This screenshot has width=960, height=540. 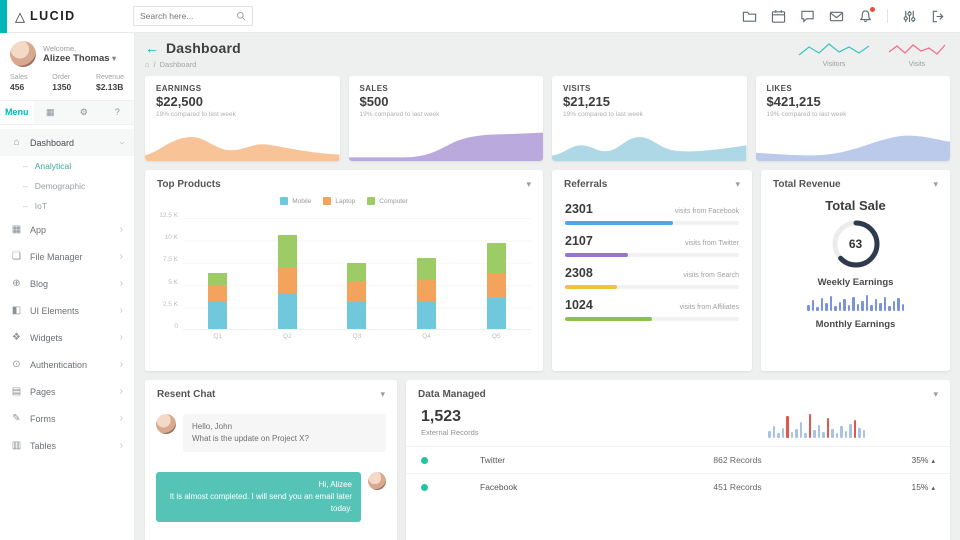 I want to click on sidebar-item-dashboard: ⌂ Dashboard ›, so click(x=67, y=142).